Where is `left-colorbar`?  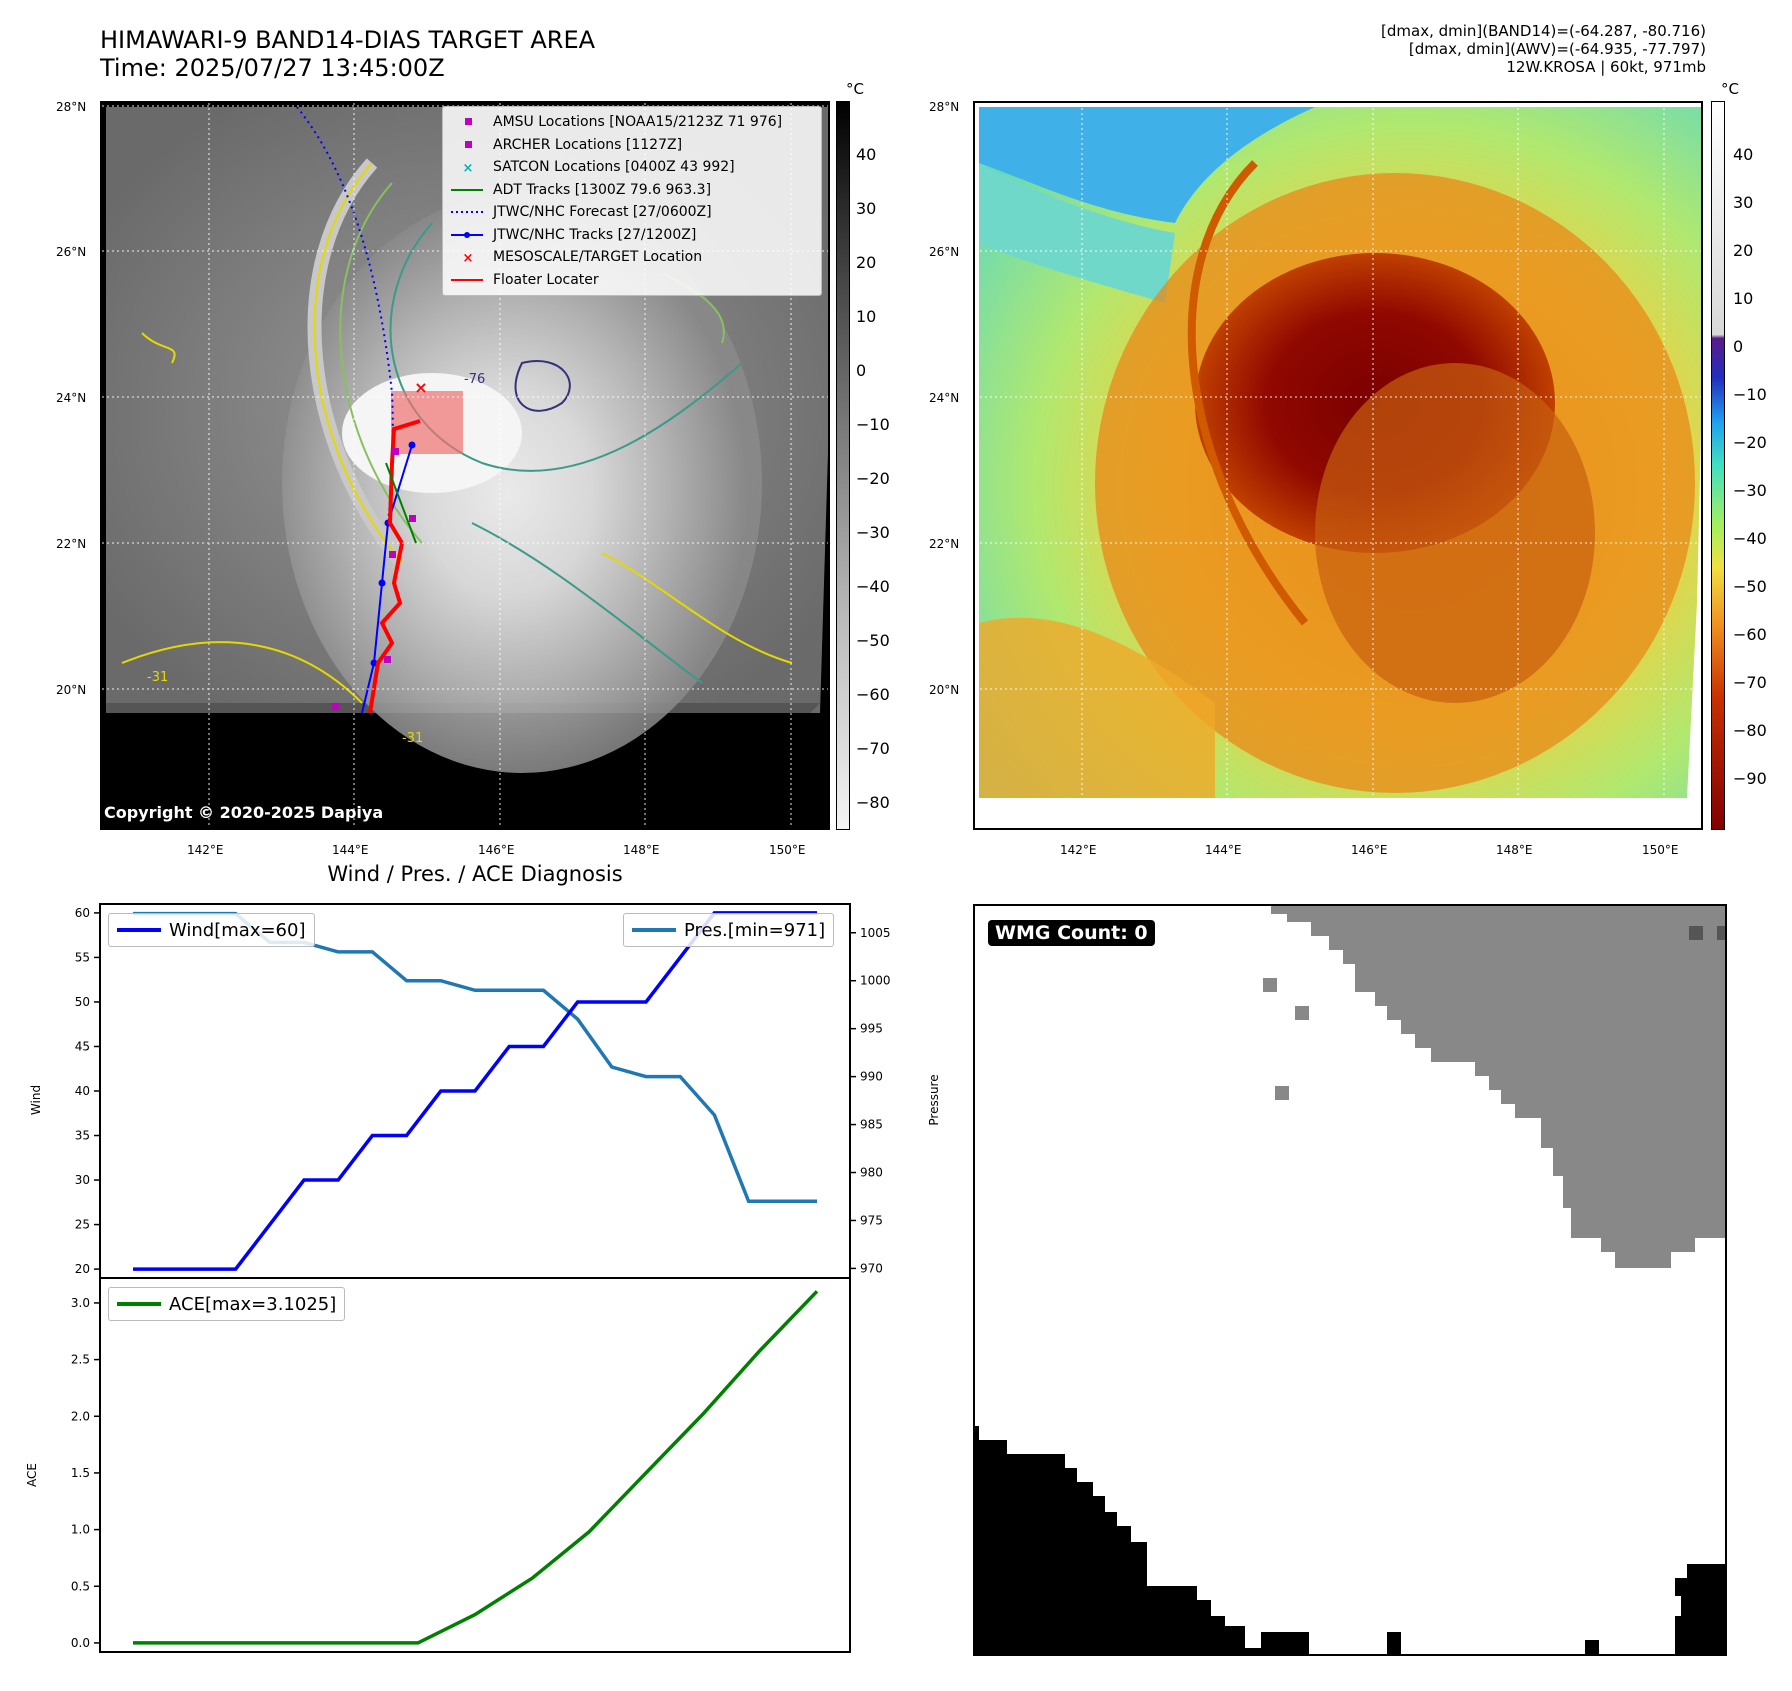 left-colorbar is located at coordinates (843, 465).